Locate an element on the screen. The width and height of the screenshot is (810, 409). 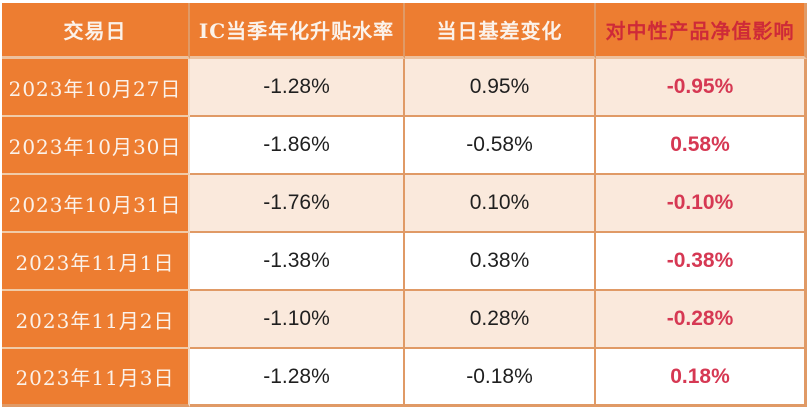
table-row: 2023年10月27日 -1.28% 0.95% -0.95% is located at coordinates (404, 88).